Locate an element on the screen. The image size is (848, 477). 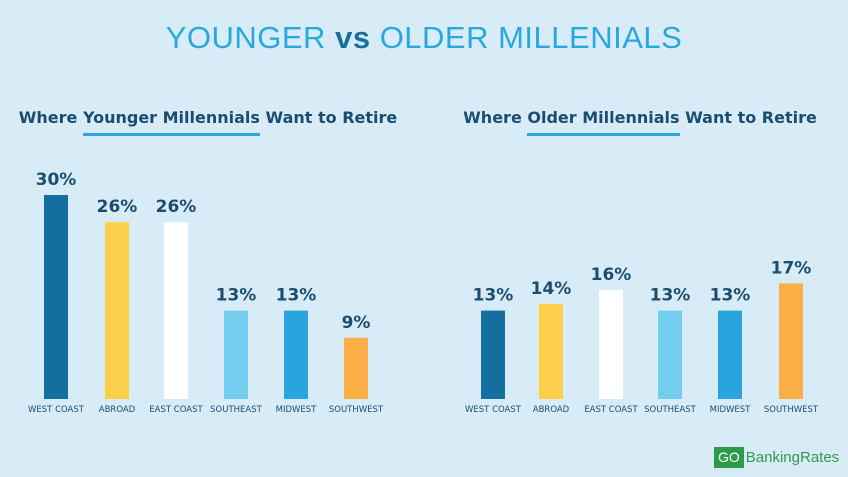
category-label-younger-4: MIDWEST is located at coordinates (297, 410).